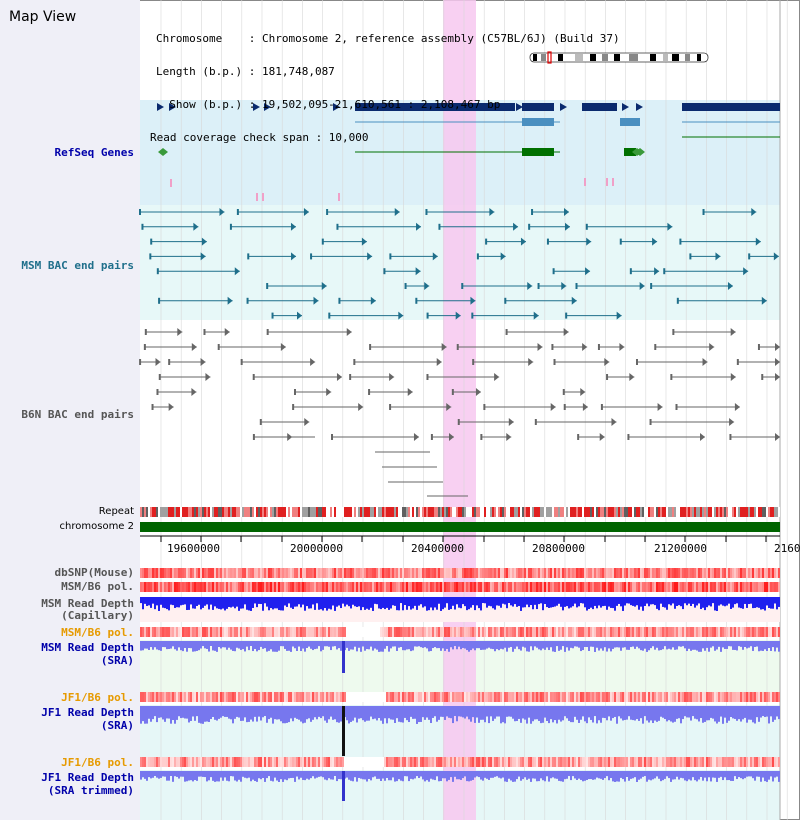 The width and height of the screenshot is (800, 820). Describe the element at coordinates (94, 152) in the screenshot. I see `label-refseq-genes: RefSeq Genes` at that location.